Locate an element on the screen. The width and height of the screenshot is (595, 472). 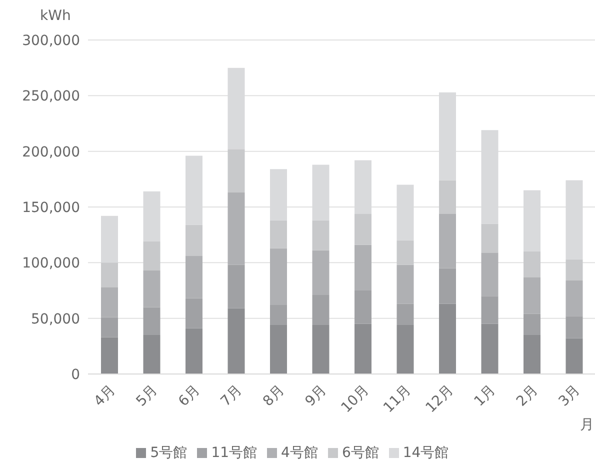
x-tick-label: 12月 is located at coordinates (439, 399).